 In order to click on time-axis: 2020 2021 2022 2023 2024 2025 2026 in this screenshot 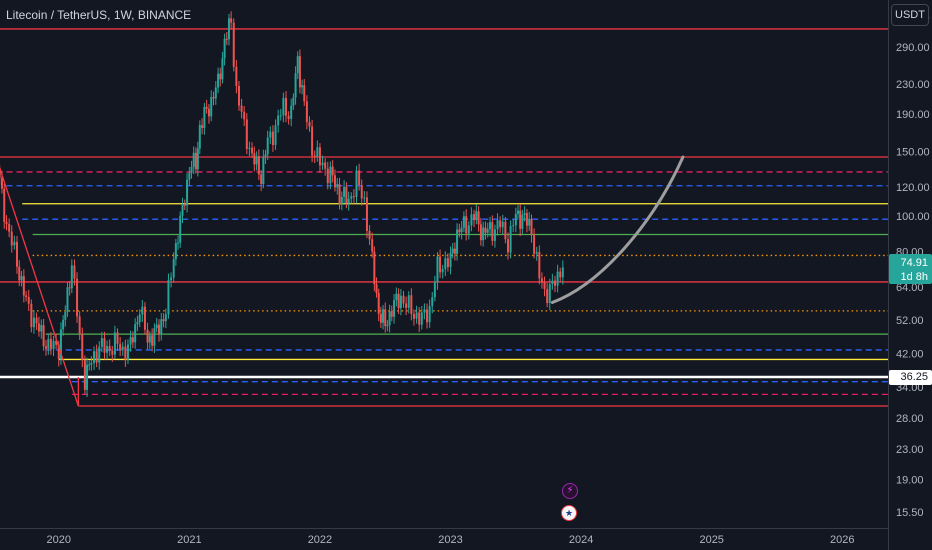, I will do `click(451, 540)`.